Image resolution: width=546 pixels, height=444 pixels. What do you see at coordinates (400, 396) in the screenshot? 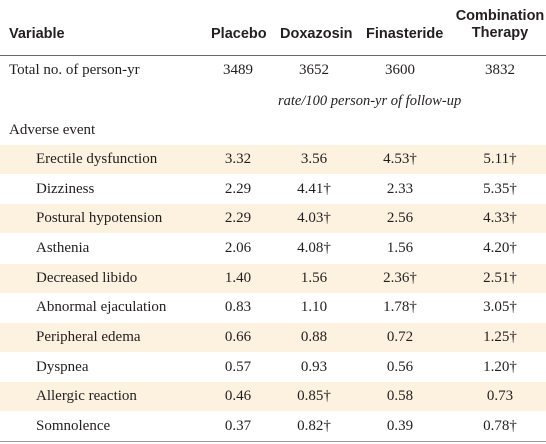
I see `cell-finasteride: 0.58` at bounding box center [400, 396].